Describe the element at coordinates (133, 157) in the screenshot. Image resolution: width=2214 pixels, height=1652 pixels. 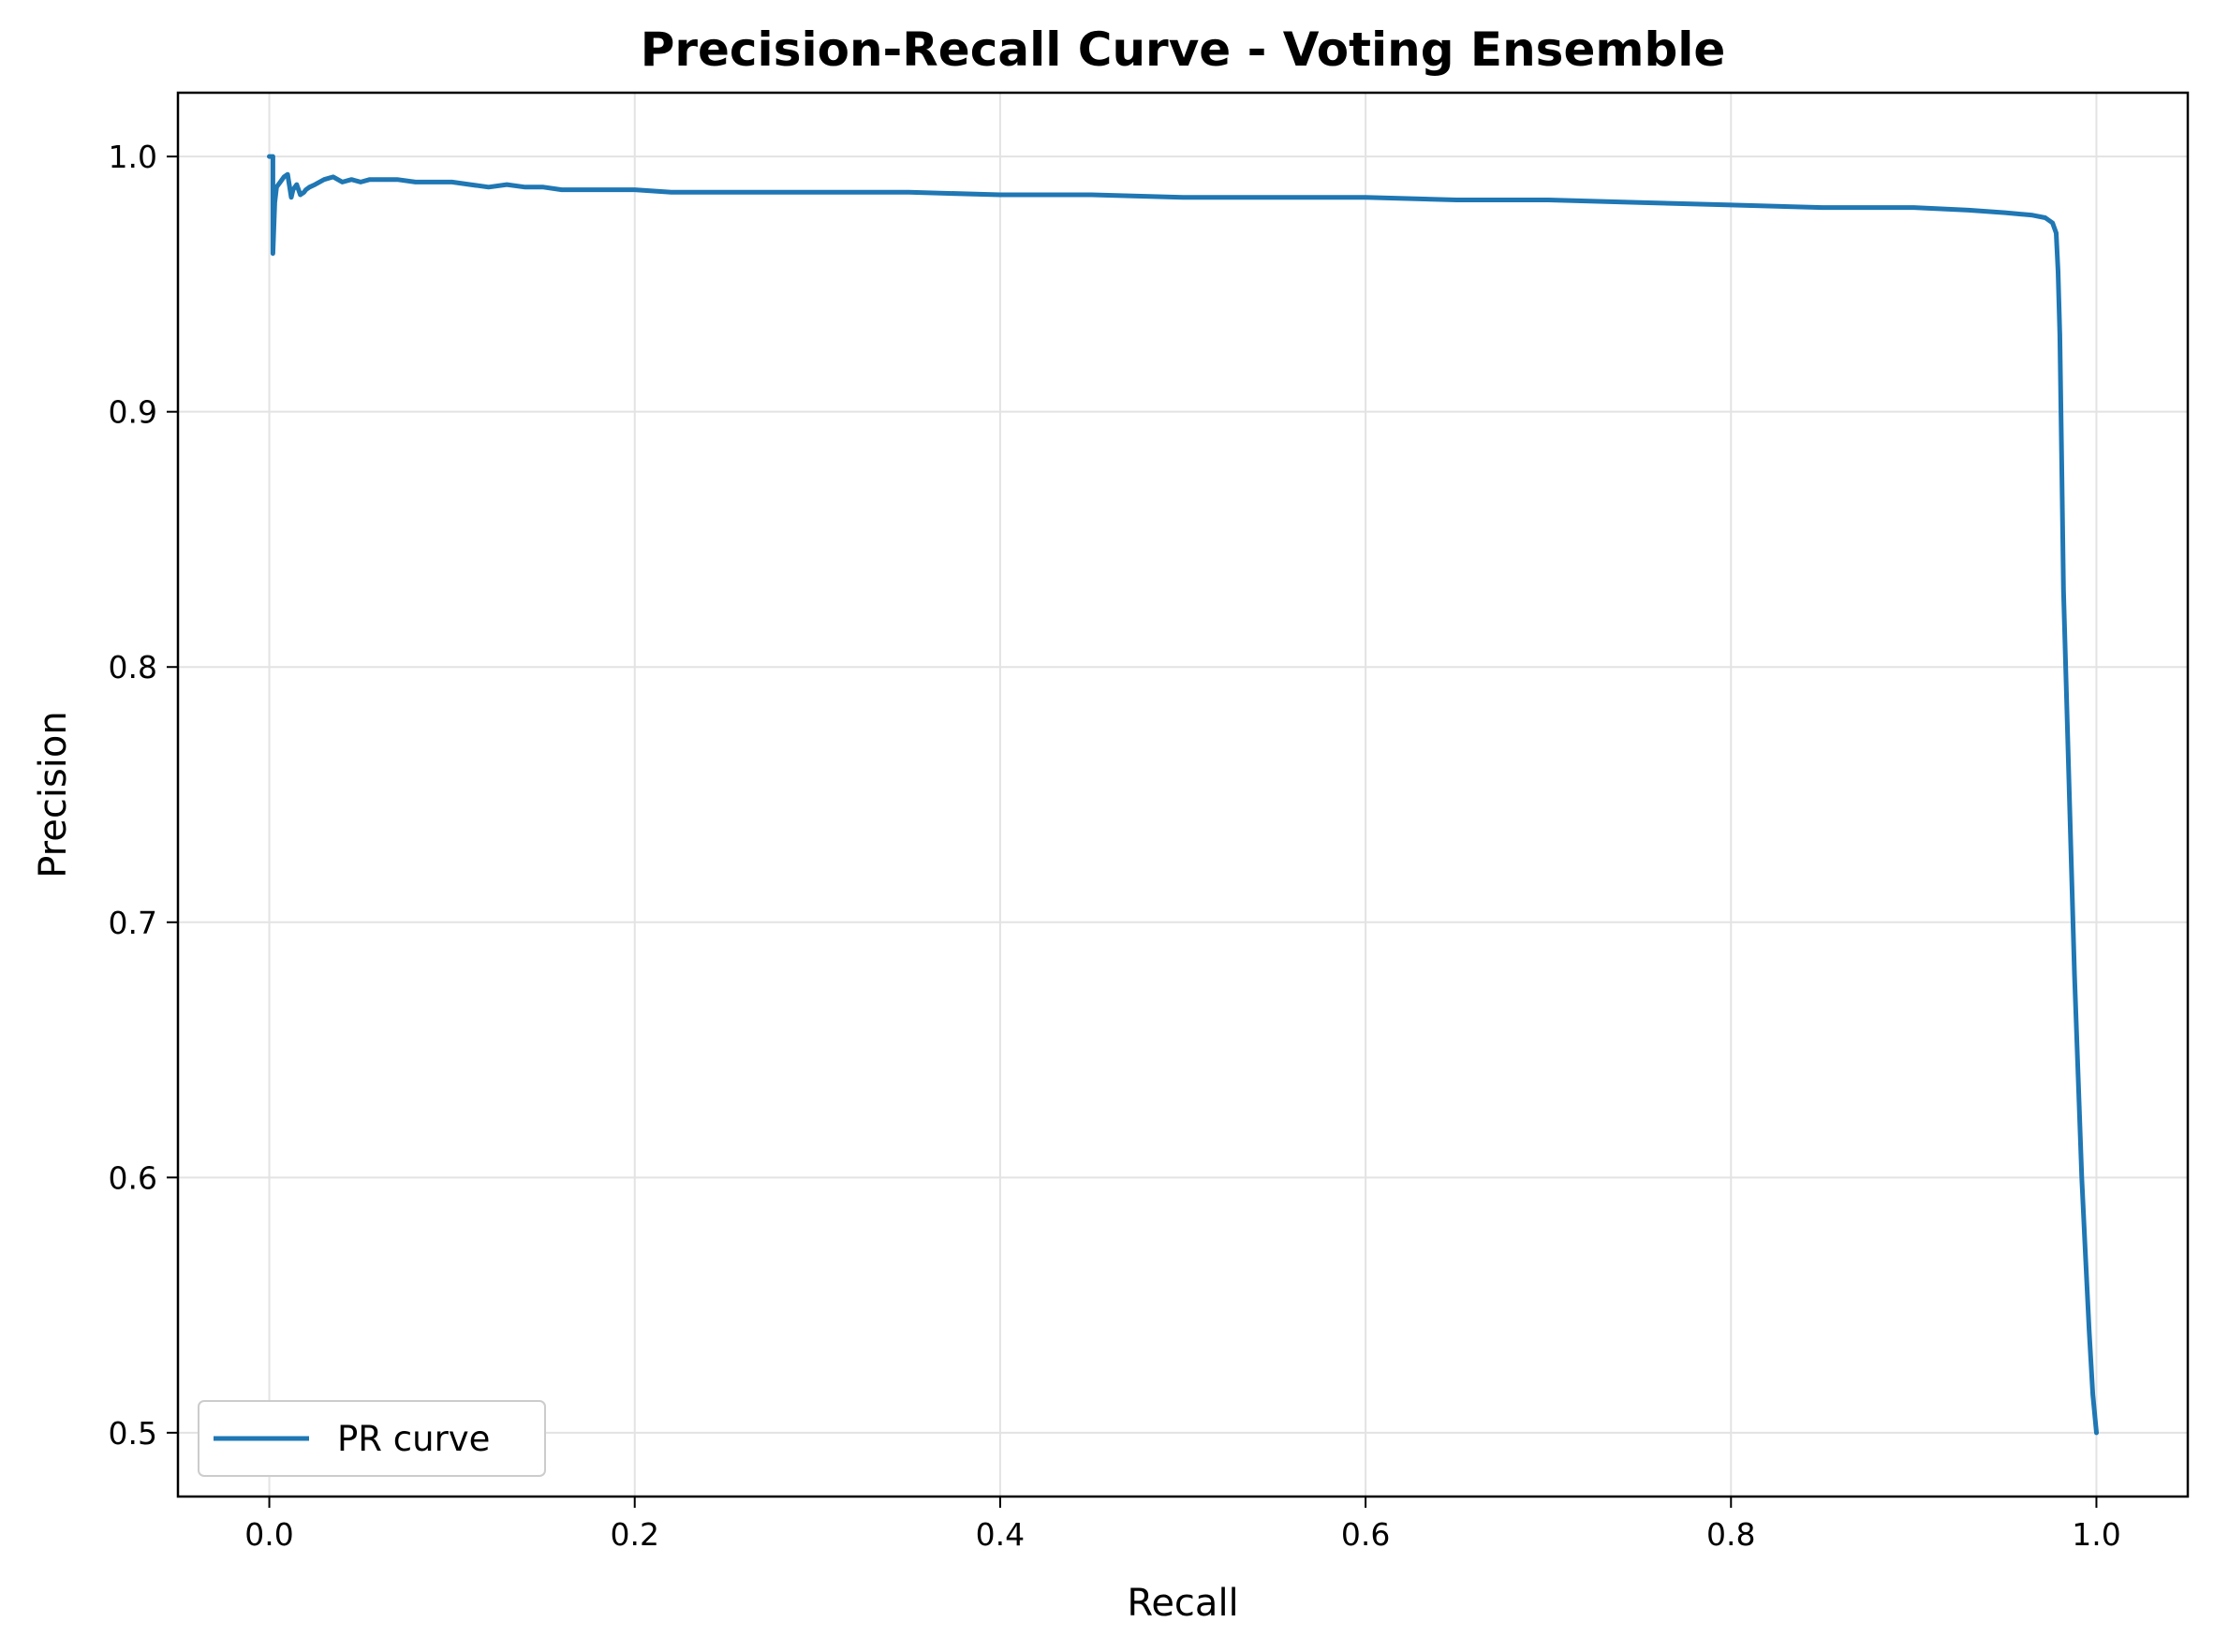
I see `y-tick-label: 1.0` at that location.